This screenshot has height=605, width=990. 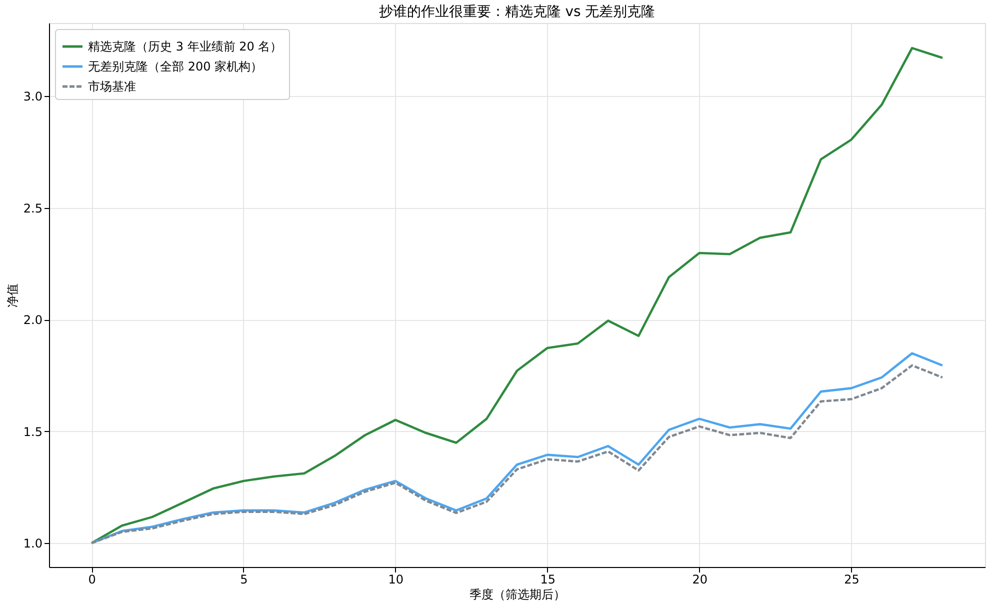 I want to click on x-tick-label: 15, so click(x=548, y=579).